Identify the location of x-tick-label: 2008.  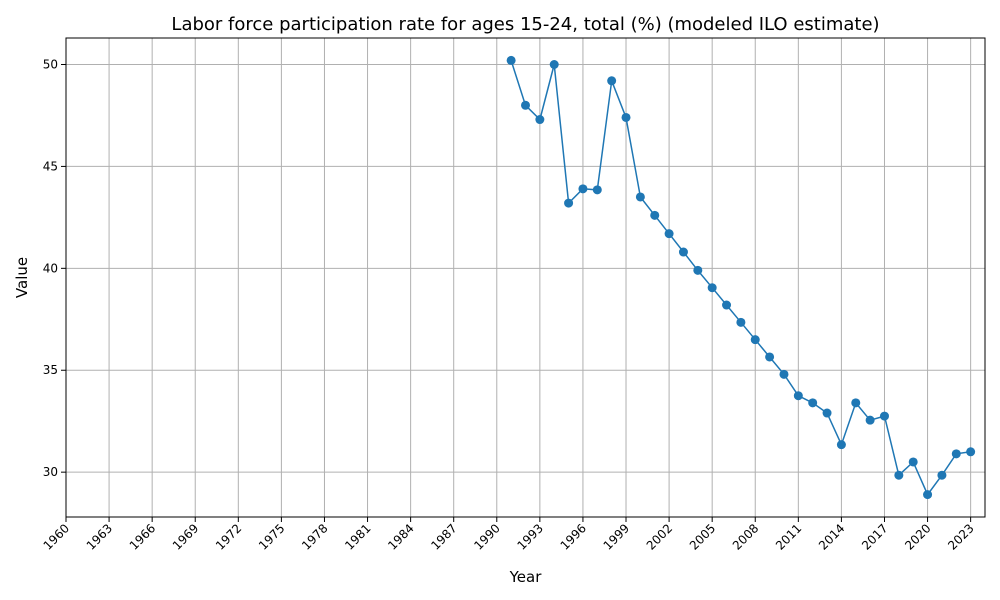
(745, 536).